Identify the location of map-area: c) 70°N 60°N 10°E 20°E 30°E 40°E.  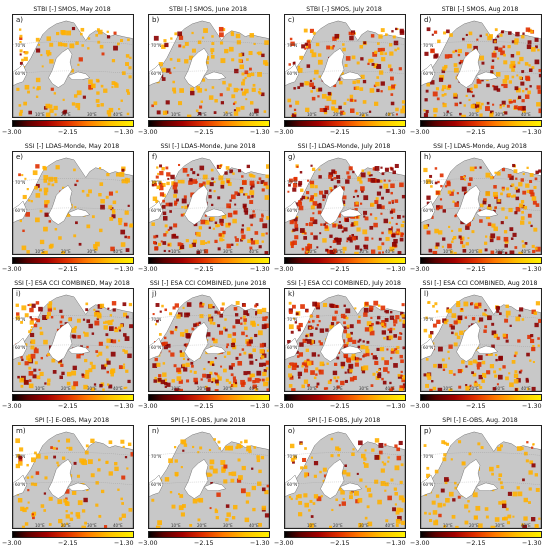
(345, 66).